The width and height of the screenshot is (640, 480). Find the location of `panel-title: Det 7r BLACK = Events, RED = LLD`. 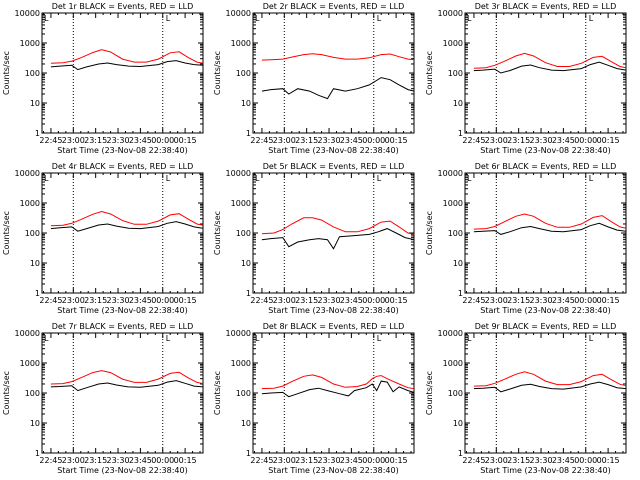

panel-title: Det 7r BLACK = Events, RED = LLD is located at coordinates (123, 326).